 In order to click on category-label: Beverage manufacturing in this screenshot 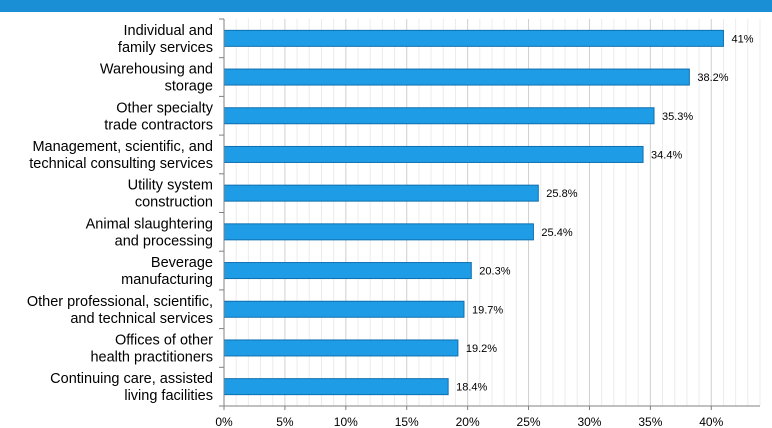, I will do `click(167, 271)`.